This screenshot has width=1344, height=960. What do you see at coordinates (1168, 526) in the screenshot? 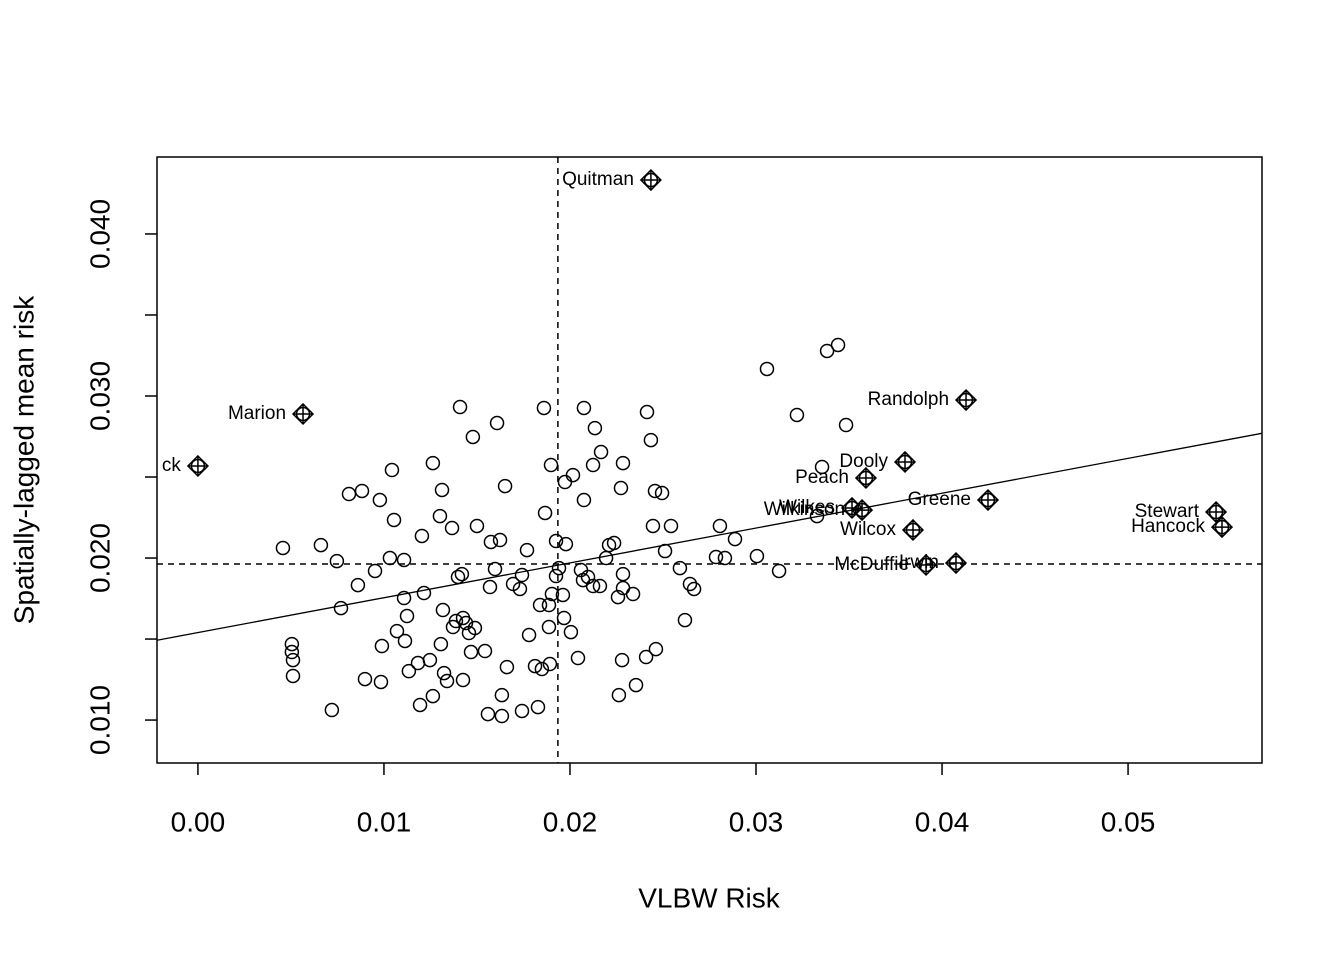
I see `point-label: Hancock` at bounding box center [1168, 526].